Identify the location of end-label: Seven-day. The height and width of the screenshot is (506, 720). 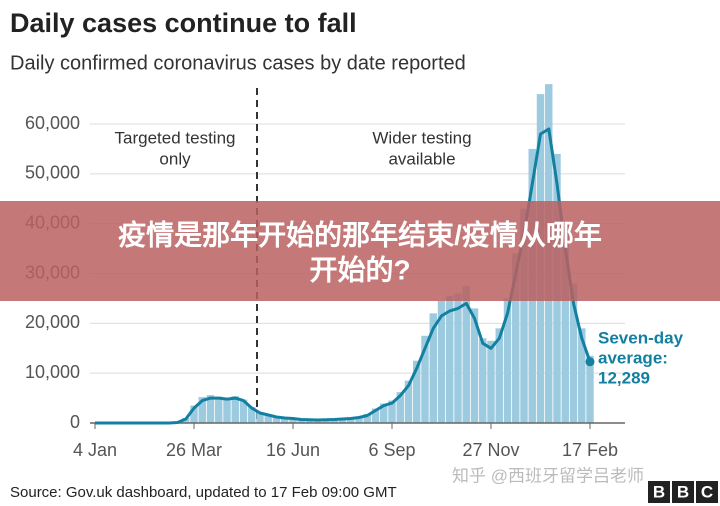
(641, 337).